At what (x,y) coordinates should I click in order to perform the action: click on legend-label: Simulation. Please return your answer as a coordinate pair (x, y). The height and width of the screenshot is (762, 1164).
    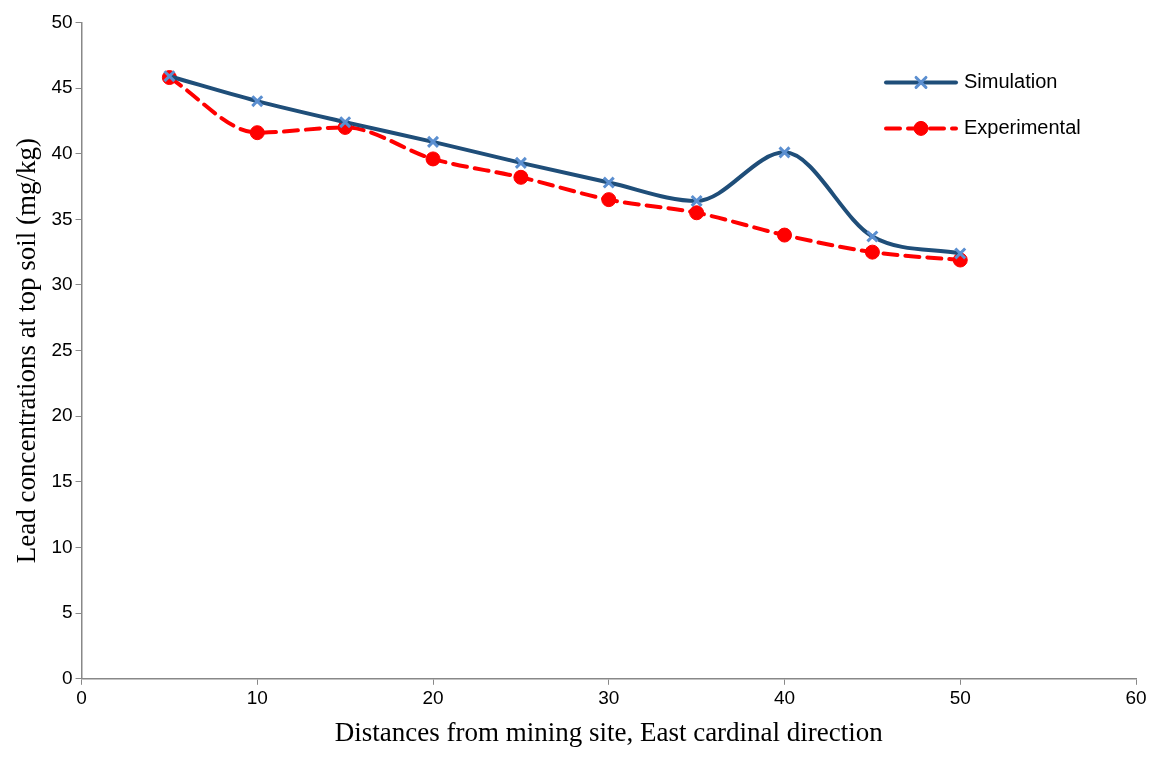
    Looking at the image, I should click on (1011, 80).